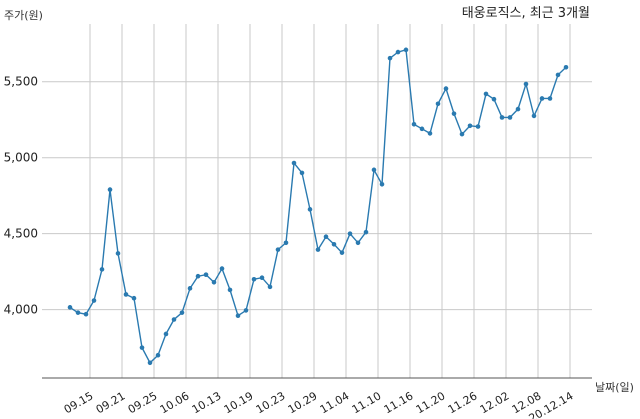  What do you see at coordinates (21, 158) in the screenshot?
I see `y-tick-label: 5,000` at bounding box center [21, 158].